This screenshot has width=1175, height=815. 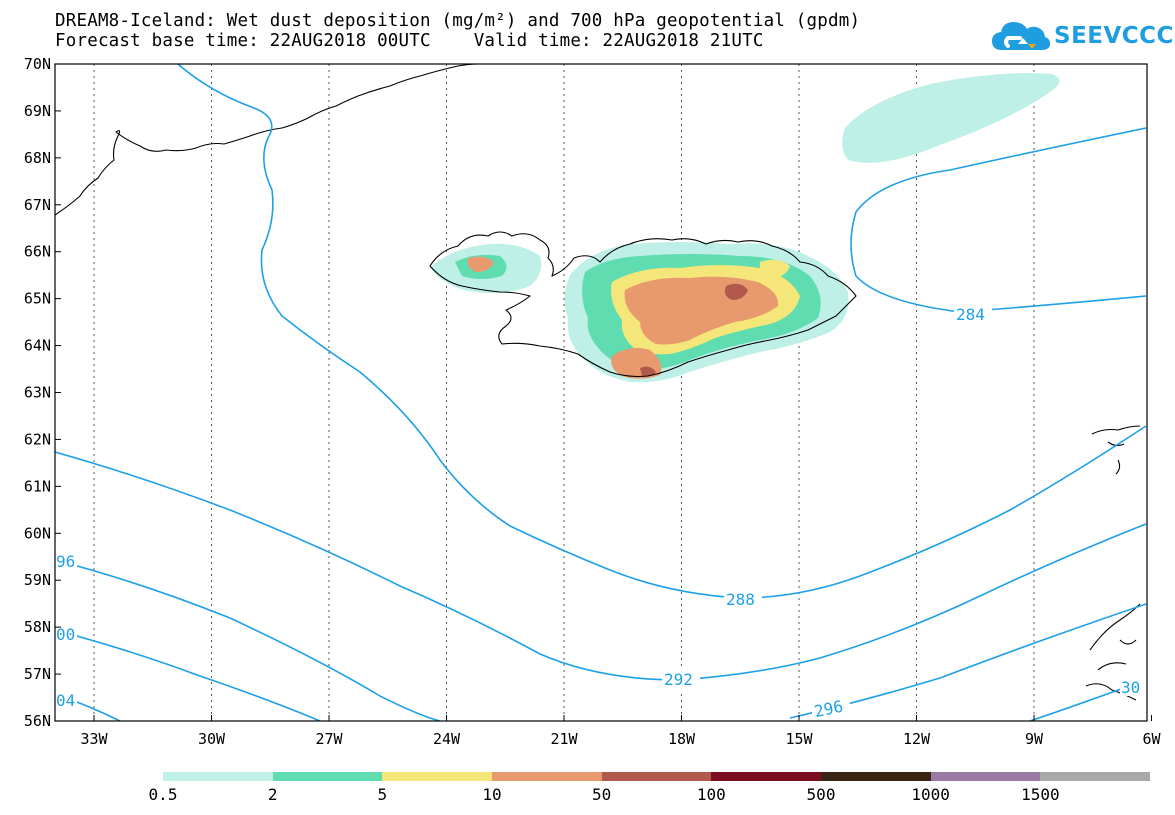 I want to click on lat-label: 59N, so click(x=37, y=580).